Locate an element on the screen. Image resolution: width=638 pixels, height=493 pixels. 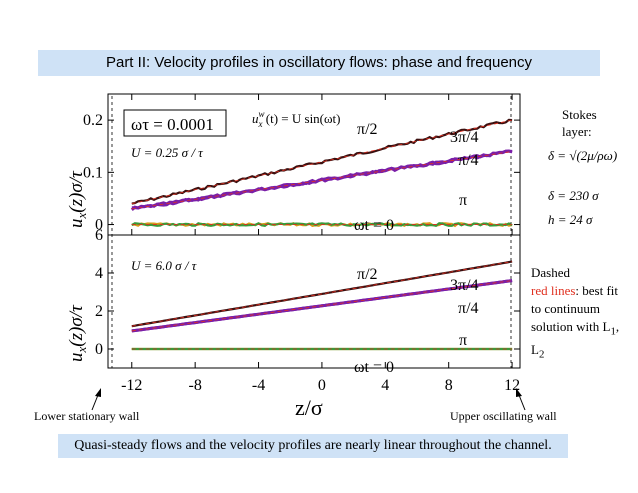
bottom-label-pi: π is located at coordinates (463, 340).